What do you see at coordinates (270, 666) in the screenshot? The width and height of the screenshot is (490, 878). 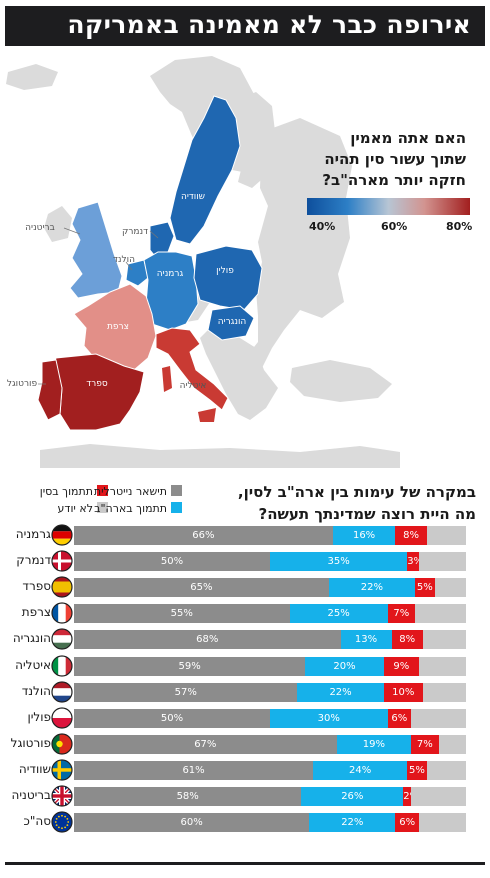 I see `bar-track-unknown: 59% 20% 9%` at bounding box center [270, 666].